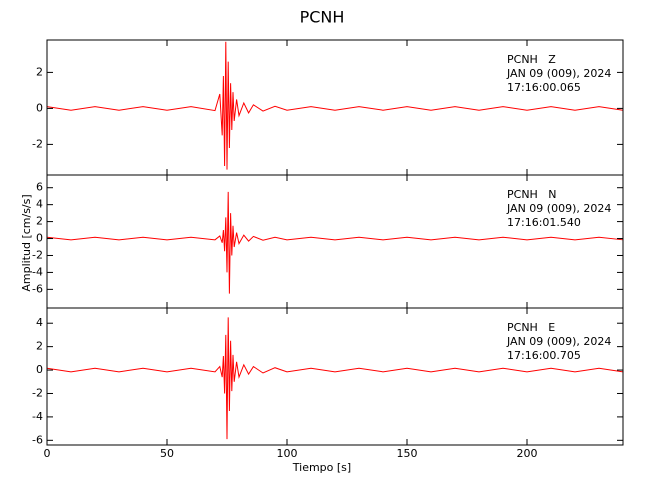 This screenshot has width=650, height=500. Describe the element at coordinates (531, 327) in the screenshot. I see `annotation: PCNH E` at that location.